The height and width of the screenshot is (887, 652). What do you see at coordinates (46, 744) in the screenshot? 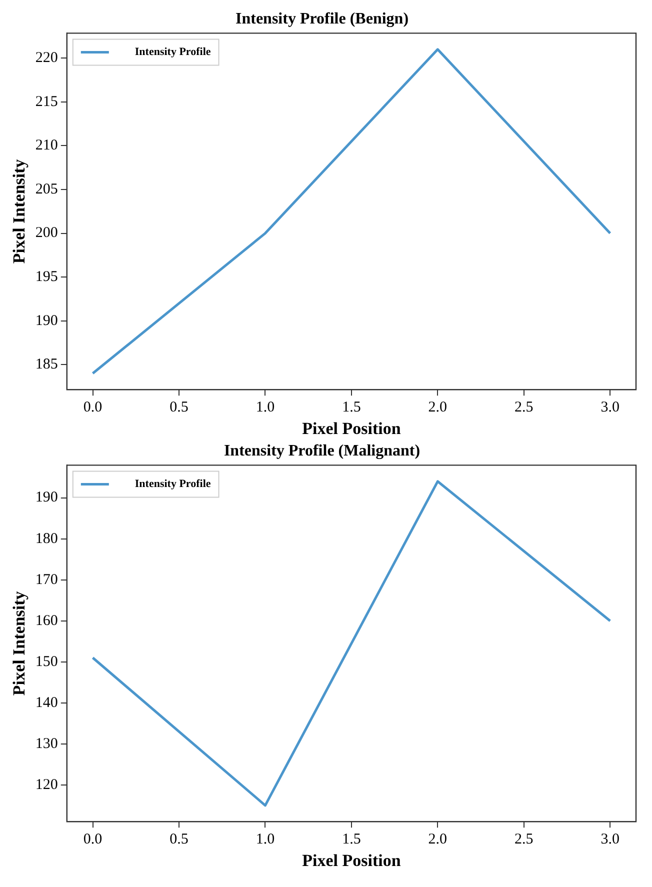
I see `y-tick-label: 130` at bounding box center [46, 744].